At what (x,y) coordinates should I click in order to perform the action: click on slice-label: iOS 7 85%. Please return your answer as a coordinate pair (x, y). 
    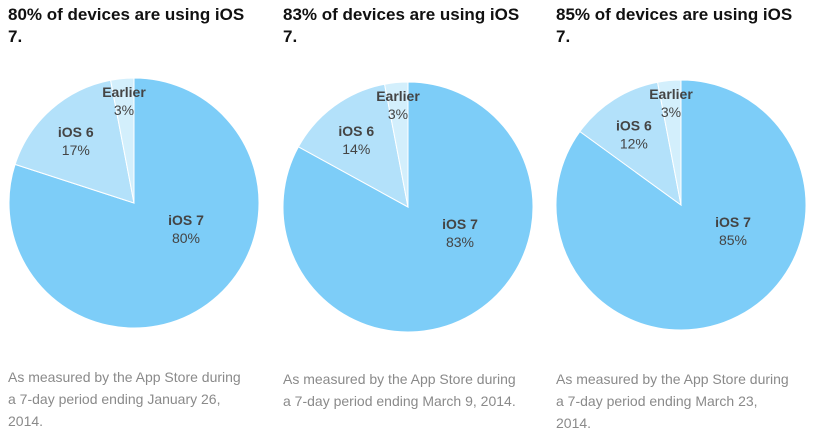
    Looking at the image, I should click on (733, 231).